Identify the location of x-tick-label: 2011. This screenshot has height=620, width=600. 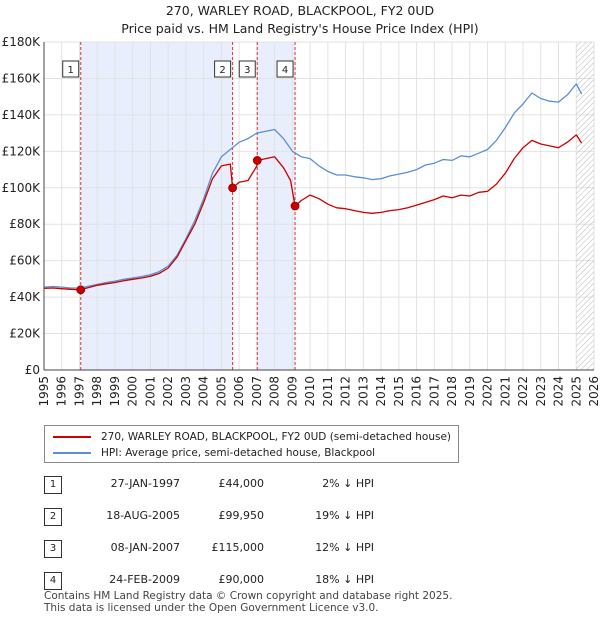
(328, 391).